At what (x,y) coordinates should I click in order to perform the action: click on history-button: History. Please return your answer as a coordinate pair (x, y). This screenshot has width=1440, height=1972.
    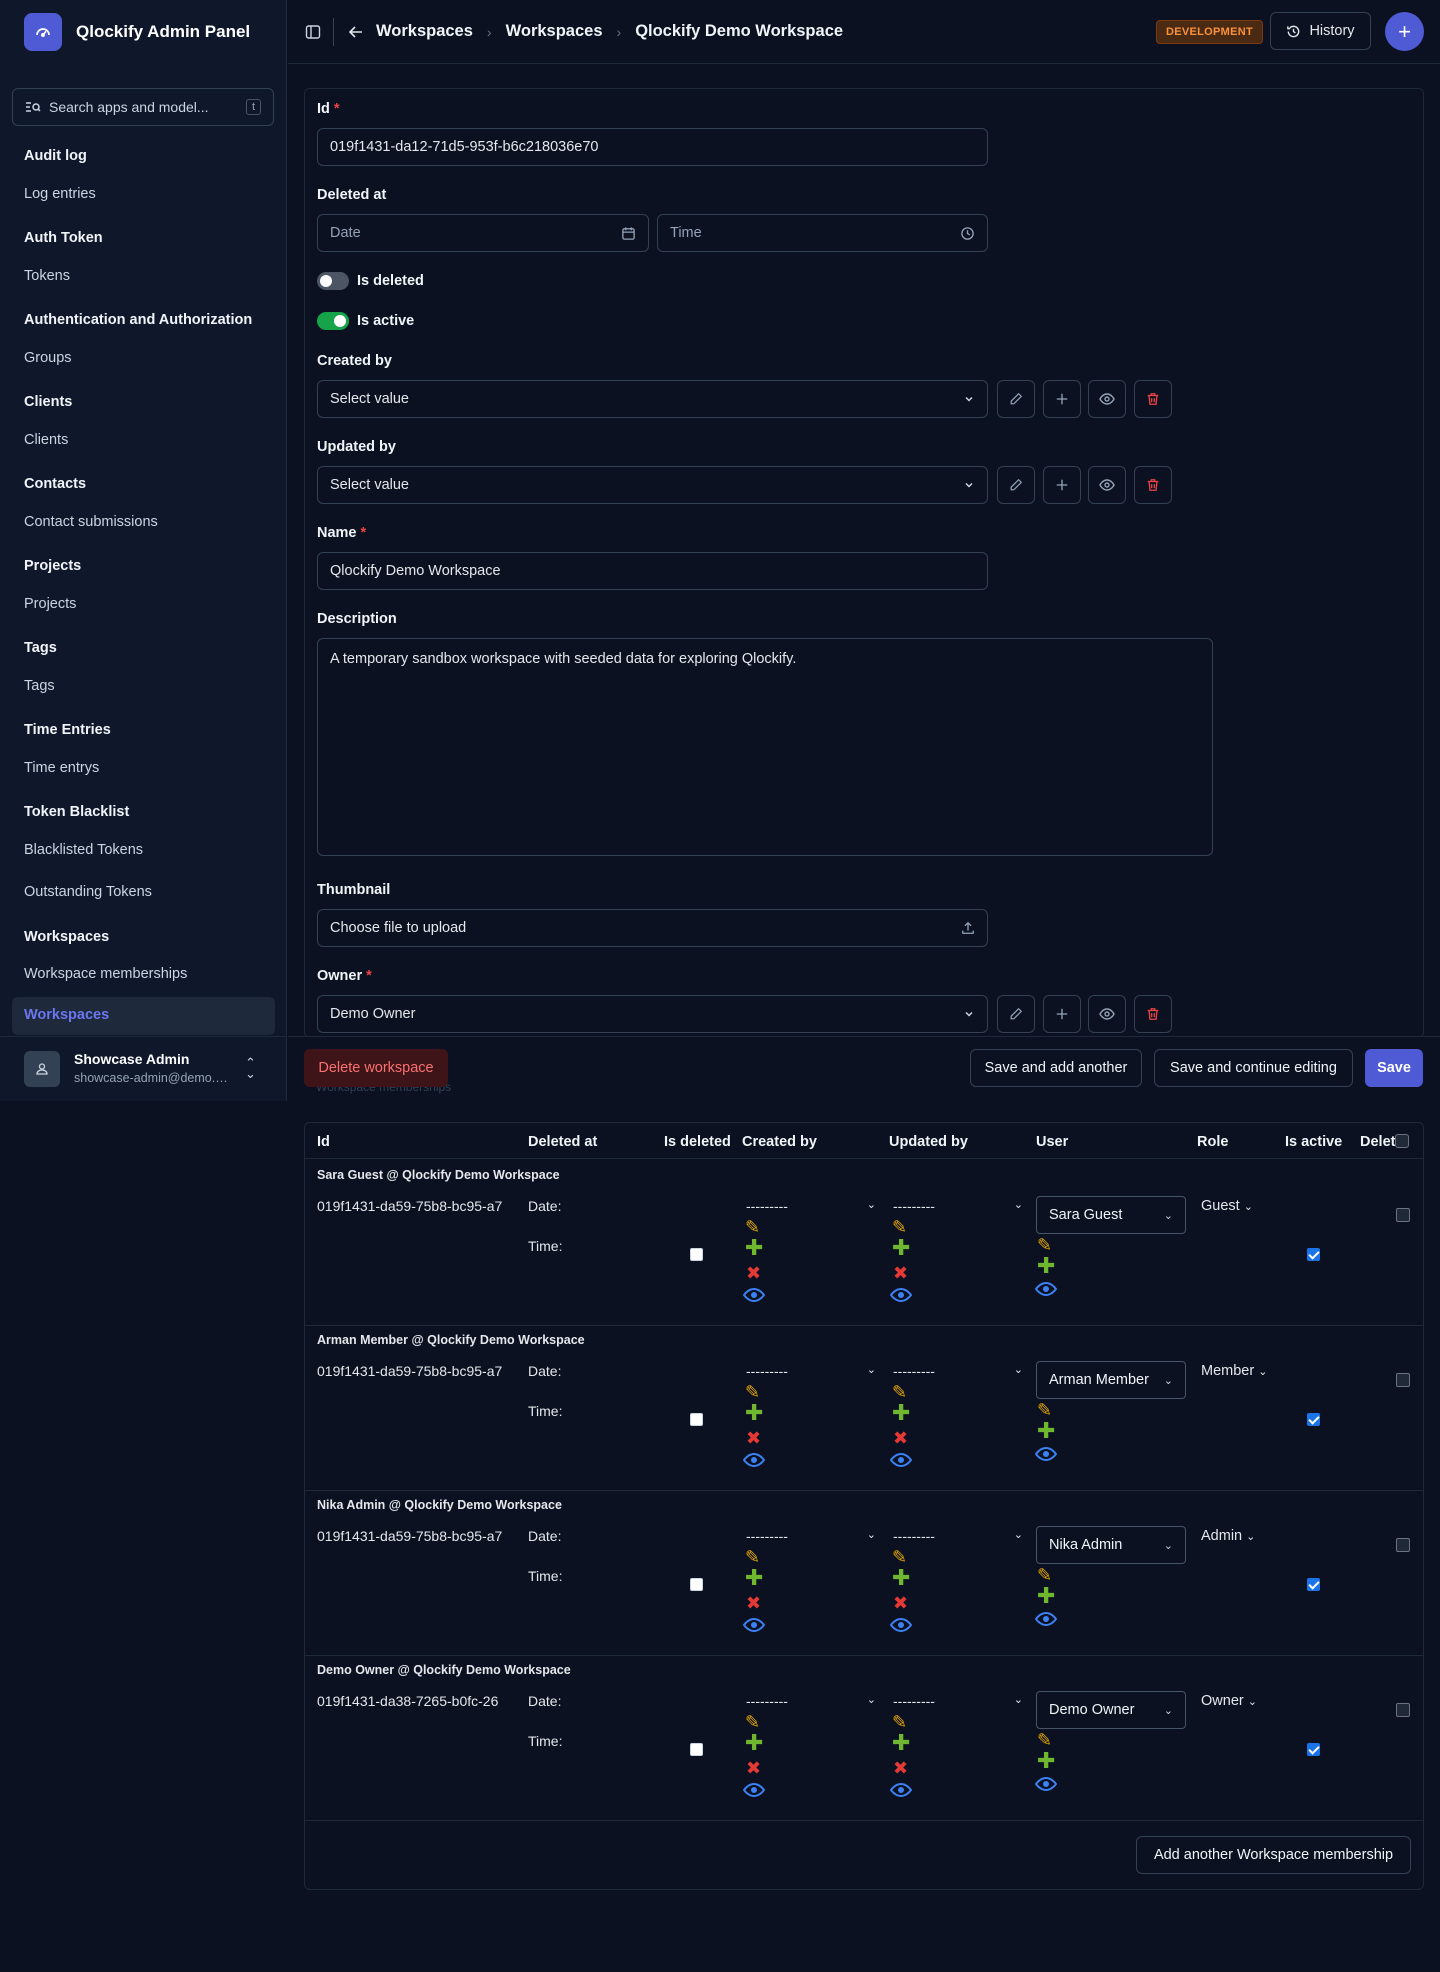
    Looking at the image, I should click on (1320, 31).